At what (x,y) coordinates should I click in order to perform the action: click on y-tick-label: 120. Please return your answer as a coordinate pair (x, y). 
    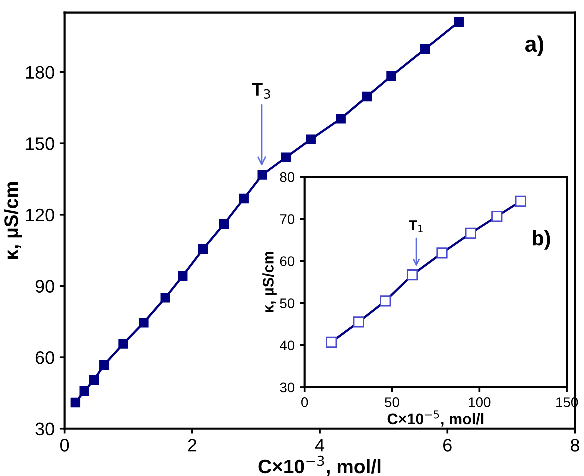
    Looking at the image, I should click on (40, 215).